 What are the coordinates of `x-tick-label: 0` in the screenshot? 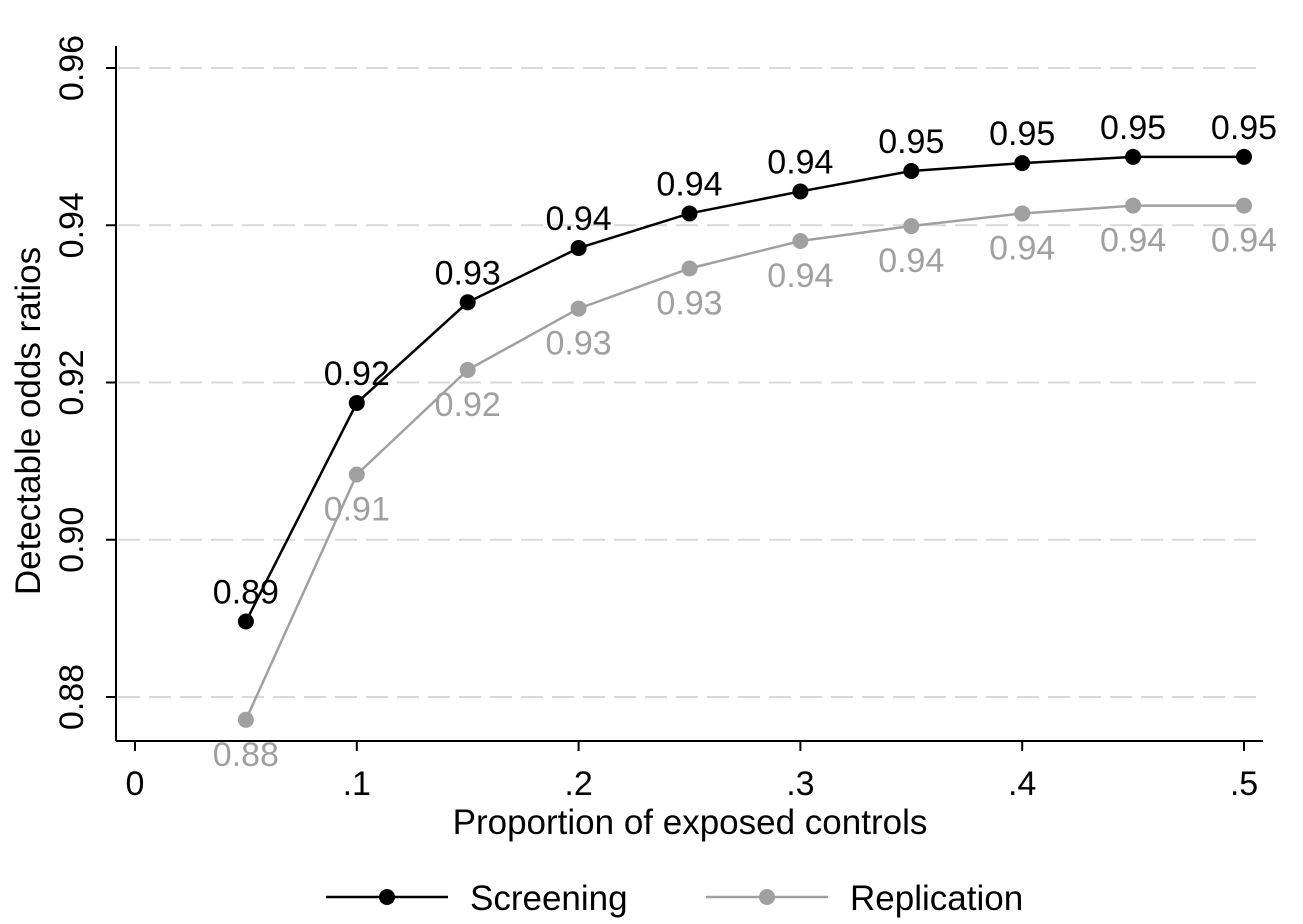 It's located at (135, 784).